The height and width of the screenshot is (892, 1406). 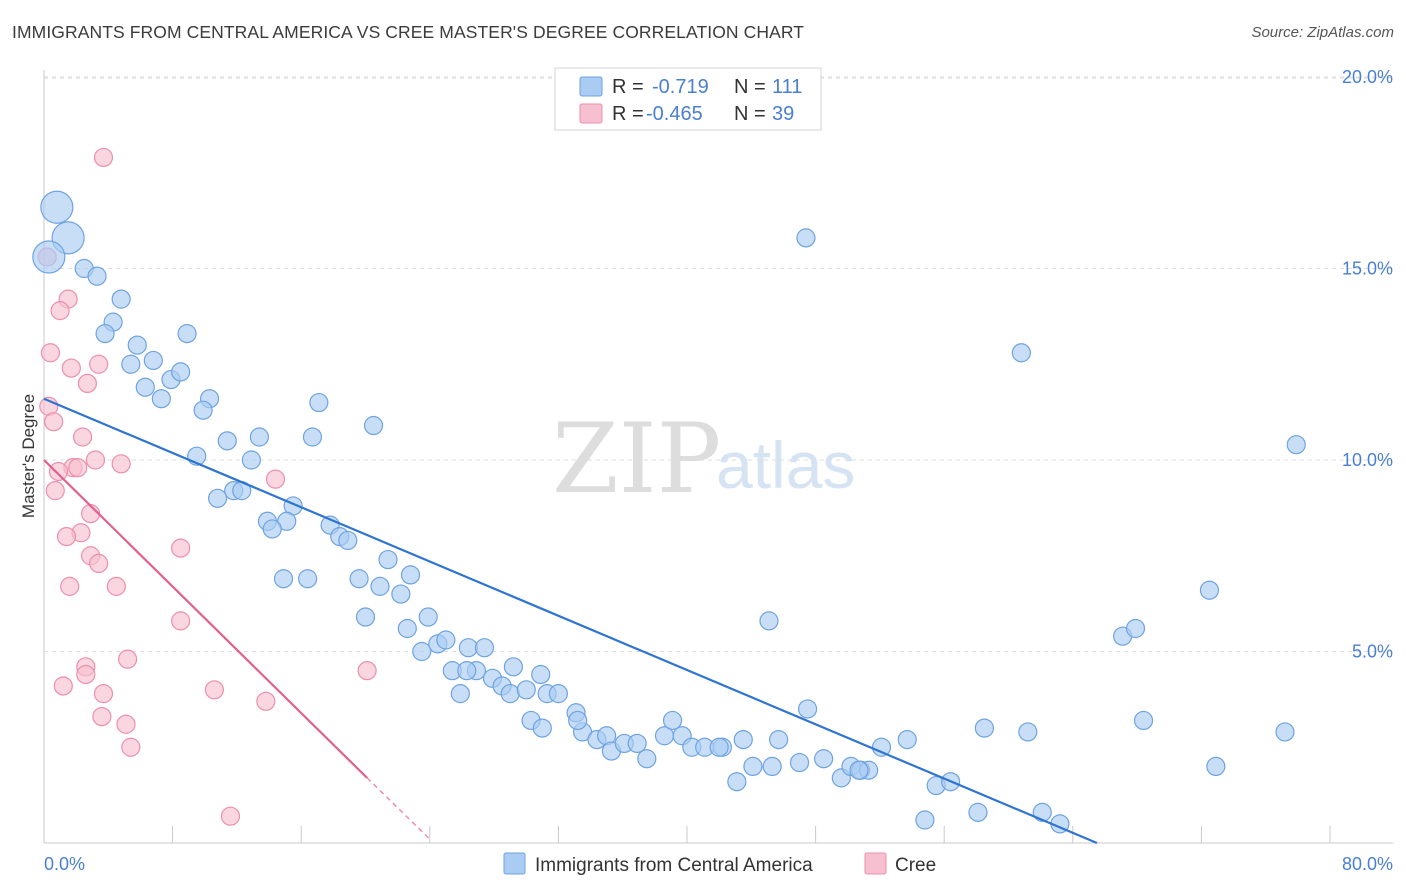 What do you see at coordinates (1367, 269) in the screenshot?
I see `y-tick-label: 15.0%` at bounding box center [1367, 269].